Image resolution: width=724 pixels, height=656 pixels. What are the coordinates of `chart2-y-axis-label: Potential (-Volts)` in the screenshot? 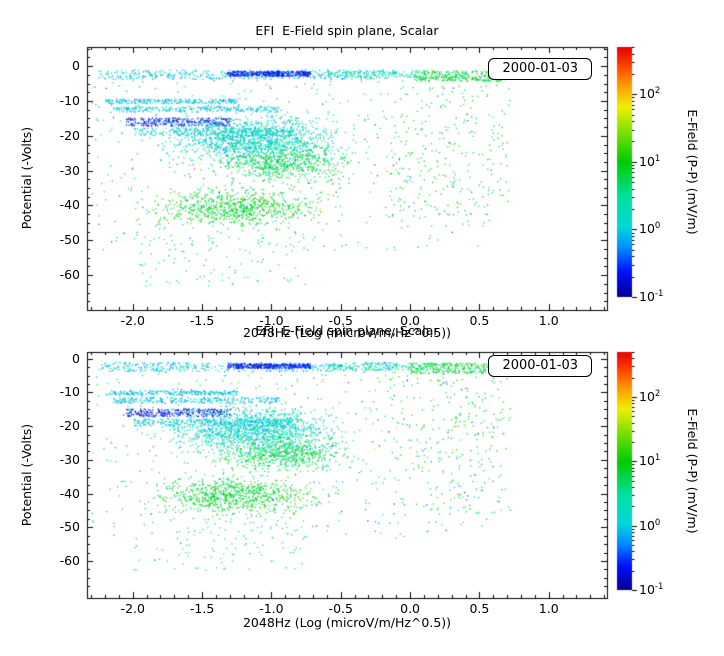 It's located at (27, 475).